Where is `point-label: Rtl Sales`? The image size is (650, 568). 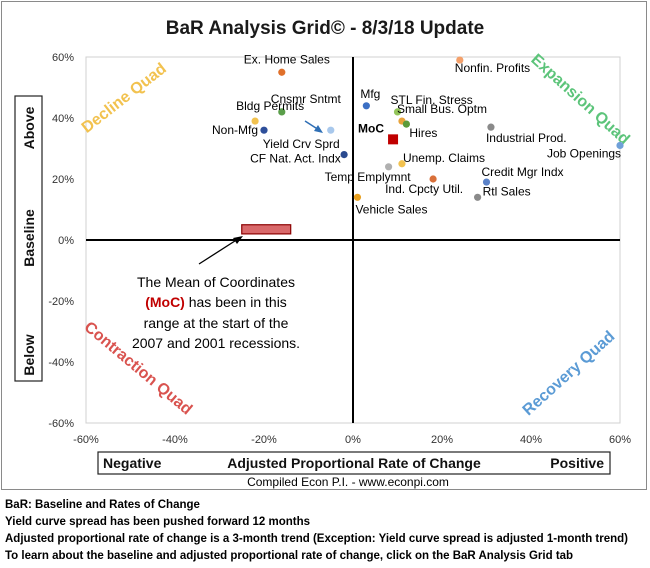 point-label: Rtl Sales is located at coordinates (507, 191).